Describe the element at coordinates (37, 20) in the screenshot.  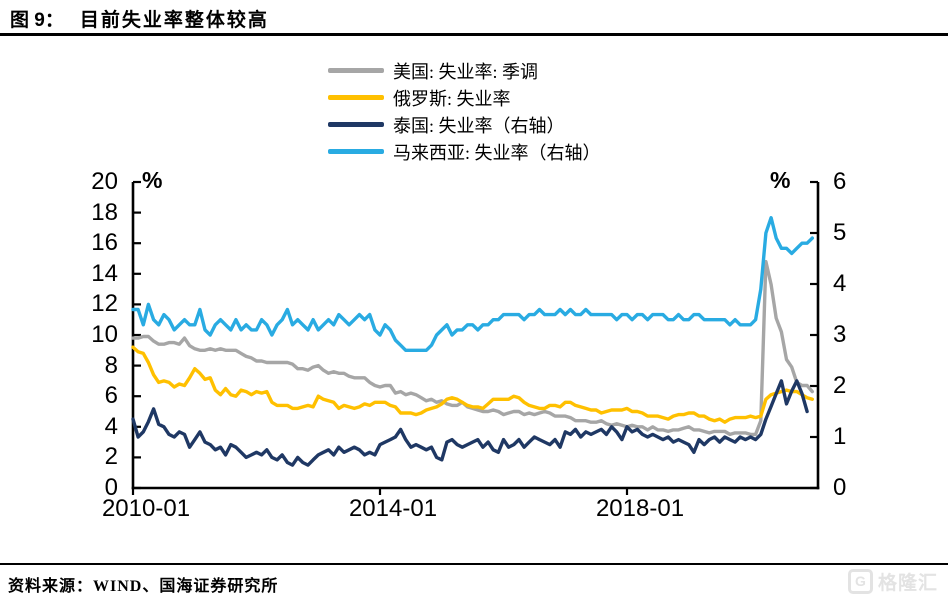
I see `figure-number: 图 9：` at that location.